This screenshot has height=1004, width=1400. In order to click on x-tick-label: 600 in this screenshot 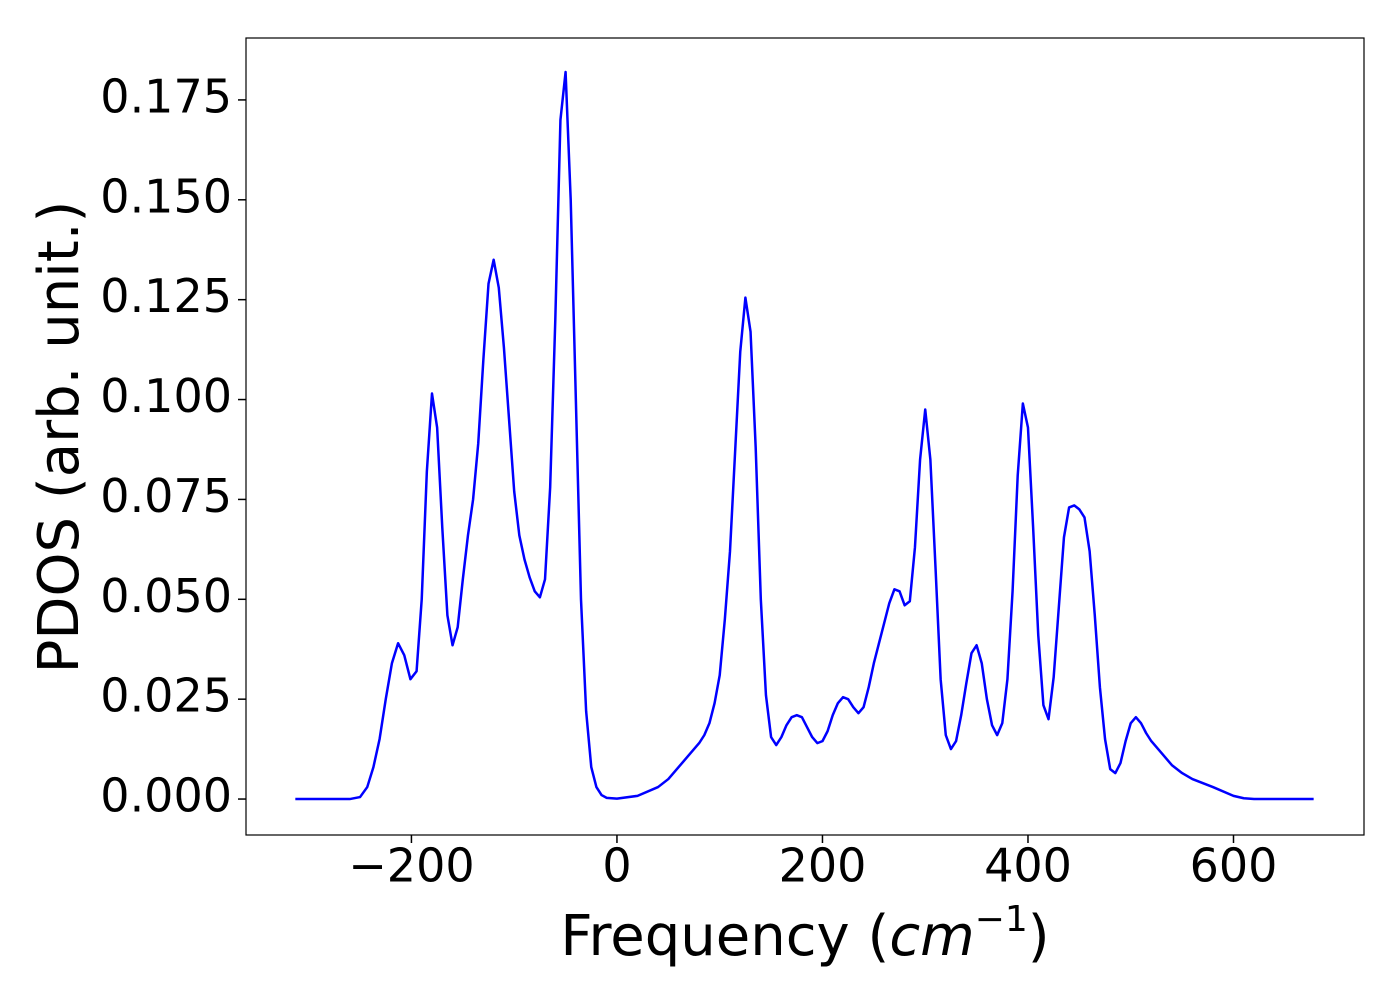, I will do `click(1234, 866)`.